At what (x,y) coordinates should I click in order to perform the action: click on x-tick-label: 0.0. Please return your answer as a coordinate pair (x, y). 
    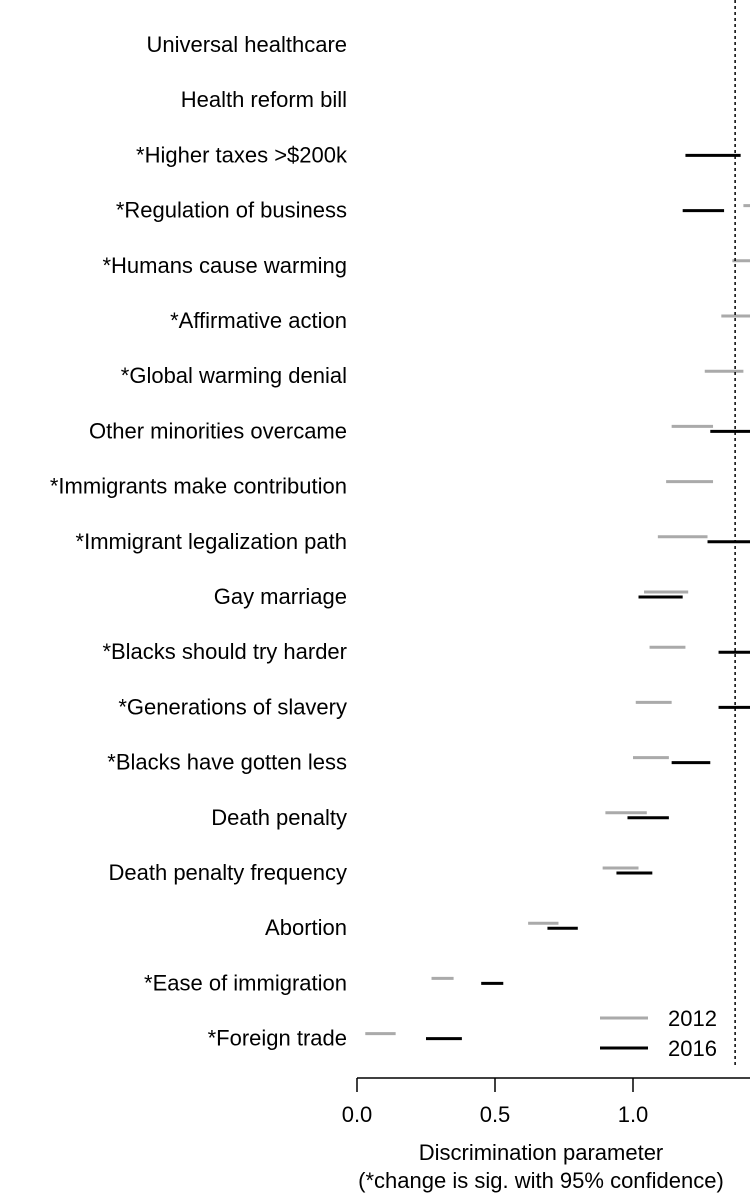
    Looking at the image, I should click on (357, 1114).